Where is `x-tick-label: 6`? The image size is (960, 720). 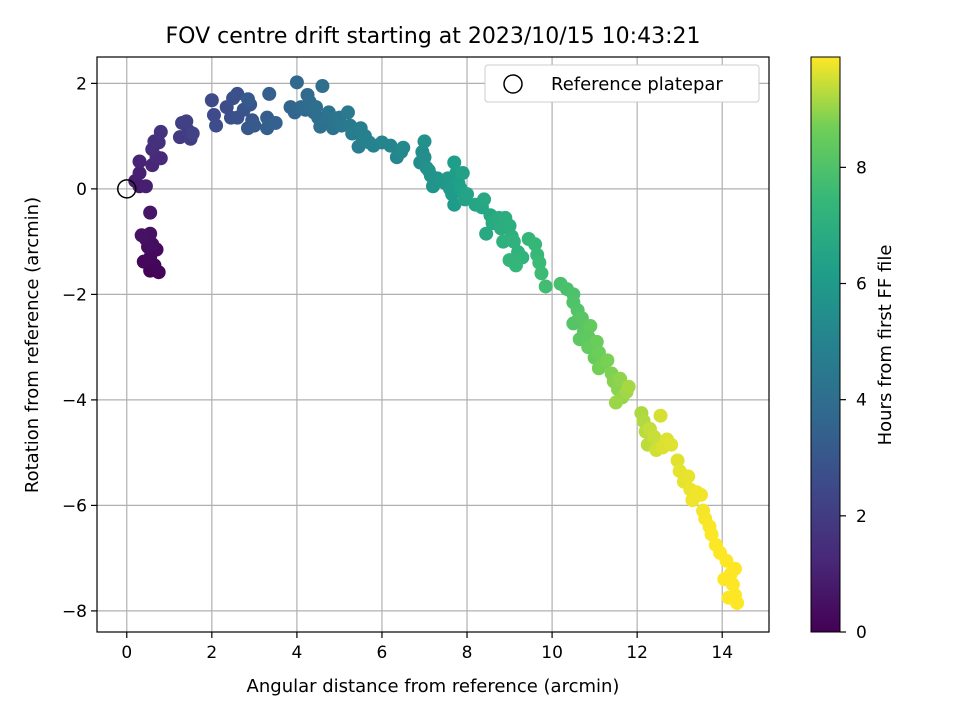
x-tick-label: 6 is located at coordinates (382, 653).